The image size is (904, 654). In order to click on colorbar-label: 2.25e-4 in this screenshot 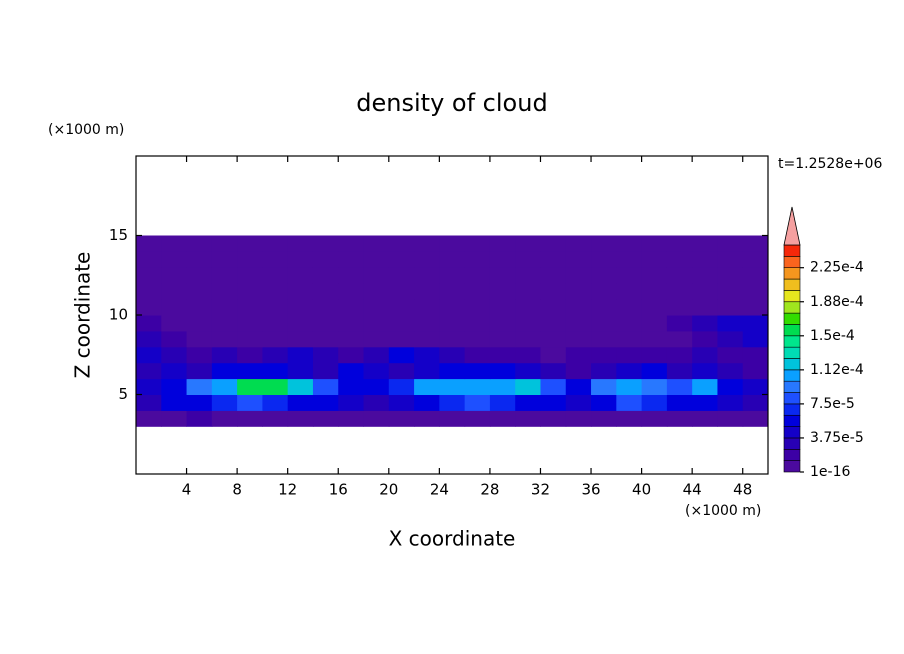, I will do `click(837, 268)`.